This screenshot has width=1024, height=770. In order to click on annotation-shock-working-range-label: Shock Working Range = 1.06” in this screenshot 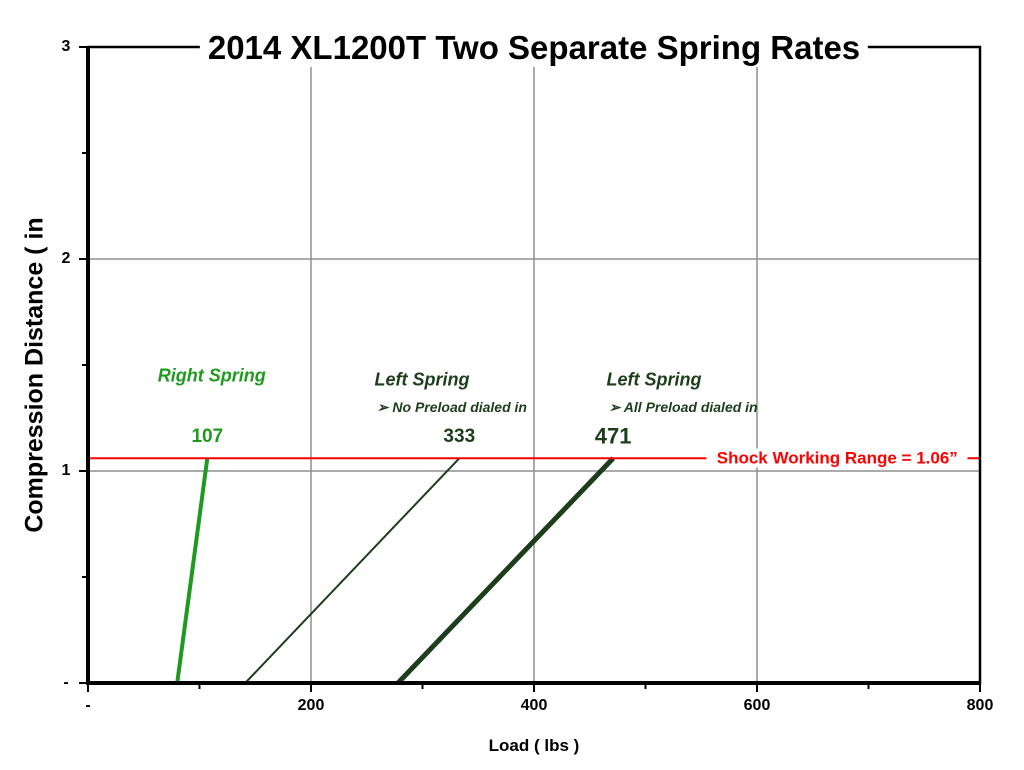, I will do `click(837, 458)`.